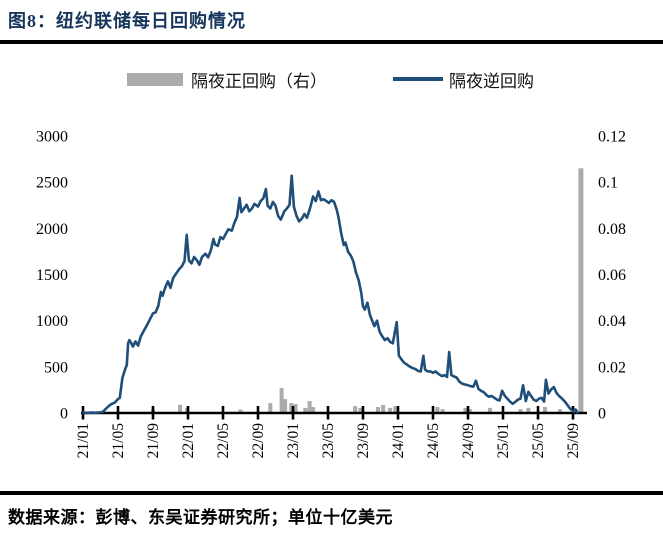  Describe the element at coordinates (491, 81) in the screenshot. I see `legend-label-reverse-repo: 隔夜逆回购` at that location.